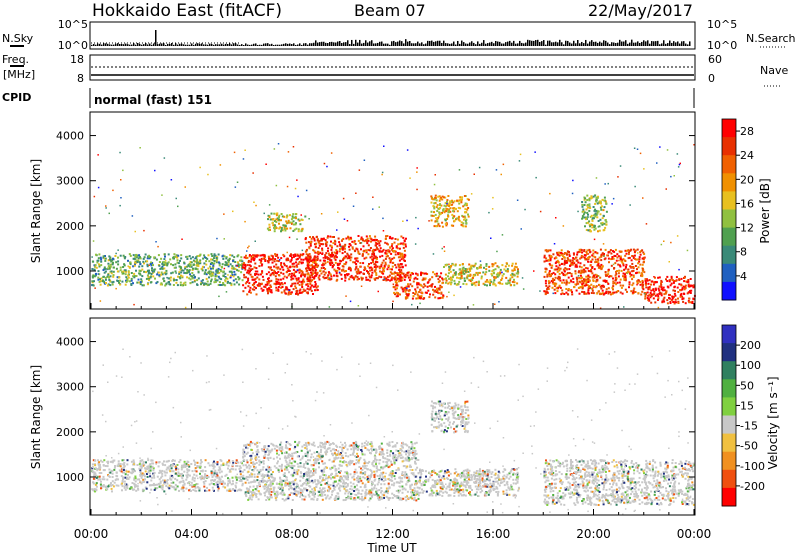 This screenshot has height=554, width=800. I want to click on y-tick-label: 2000, so click(70, 226).